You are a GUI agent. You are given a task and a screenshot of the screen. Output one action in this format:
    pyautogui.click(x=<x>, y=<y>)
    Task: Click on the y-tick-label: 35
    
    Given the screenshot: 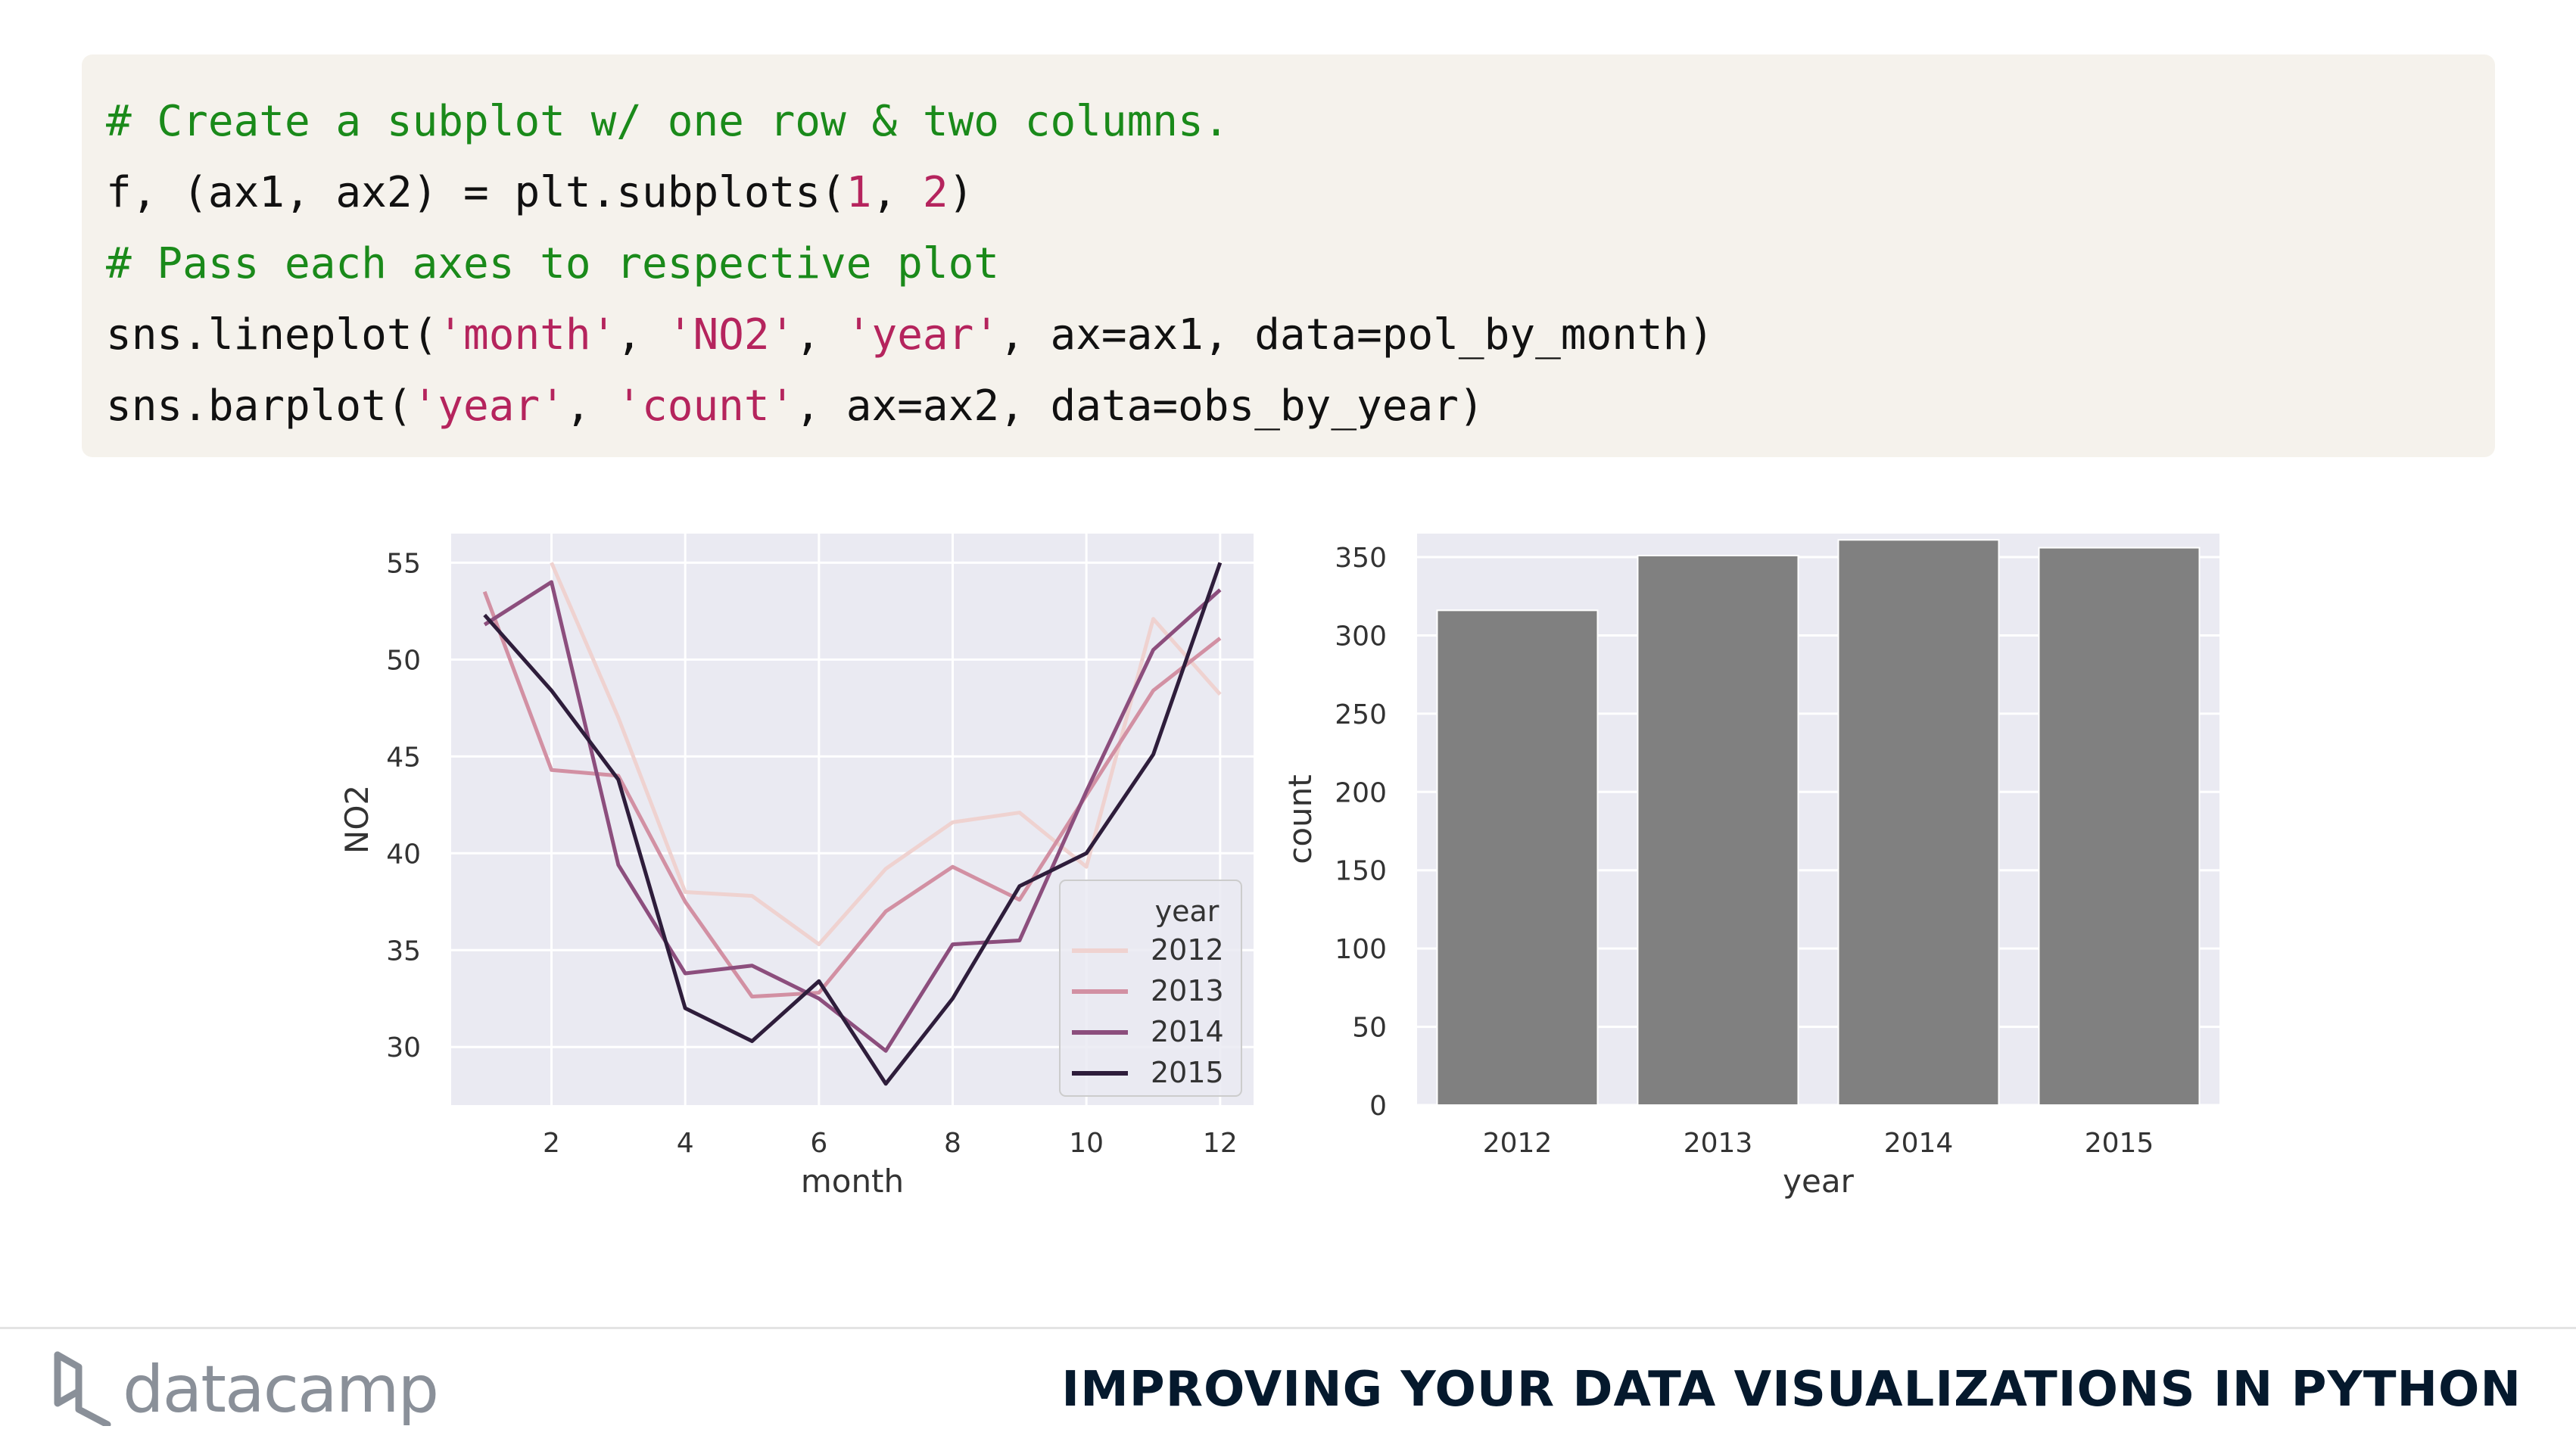 What is the action you would take?
    pyautogui.click(x=403, y=951)
    